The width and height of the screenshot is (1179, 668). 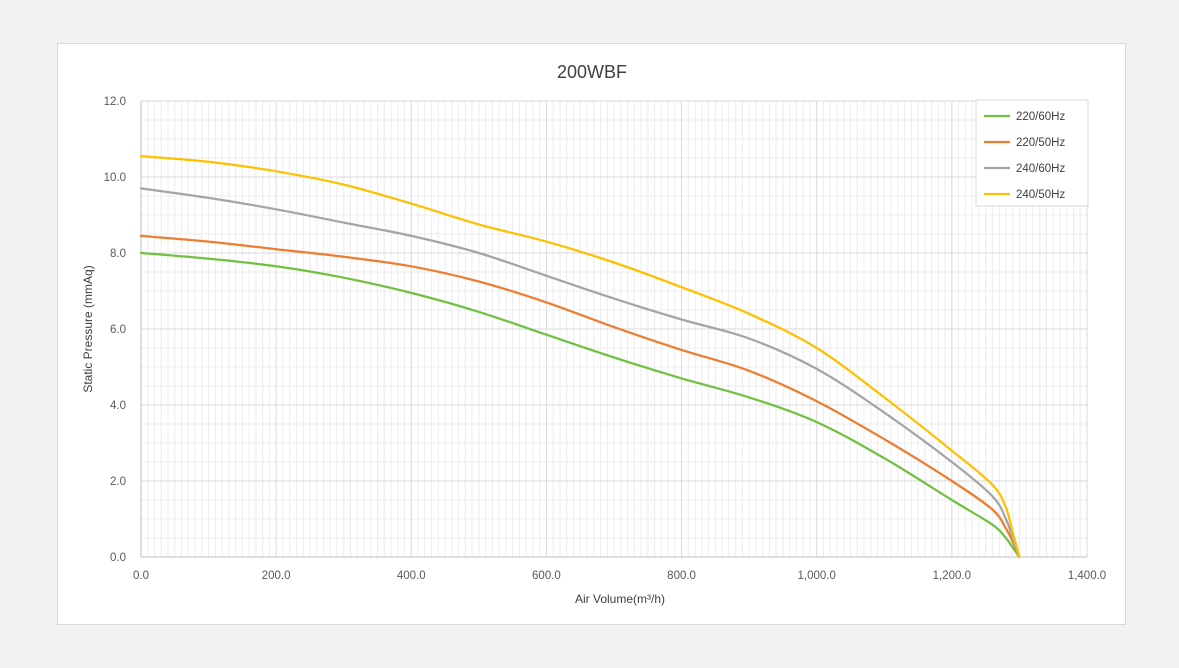 I want to click on x-tick-label: 200.0, so click(x=276, y=576).